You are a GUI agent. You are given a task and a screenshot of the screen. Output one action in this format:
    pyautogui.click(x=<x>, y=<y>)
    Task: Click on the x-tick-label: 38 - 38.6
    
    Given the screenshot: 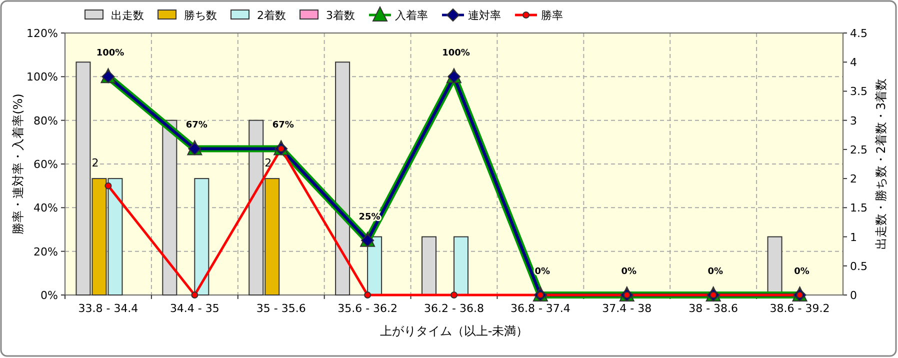 What is the action you would take?
    pyautogui.click(x=713, y=308)
    